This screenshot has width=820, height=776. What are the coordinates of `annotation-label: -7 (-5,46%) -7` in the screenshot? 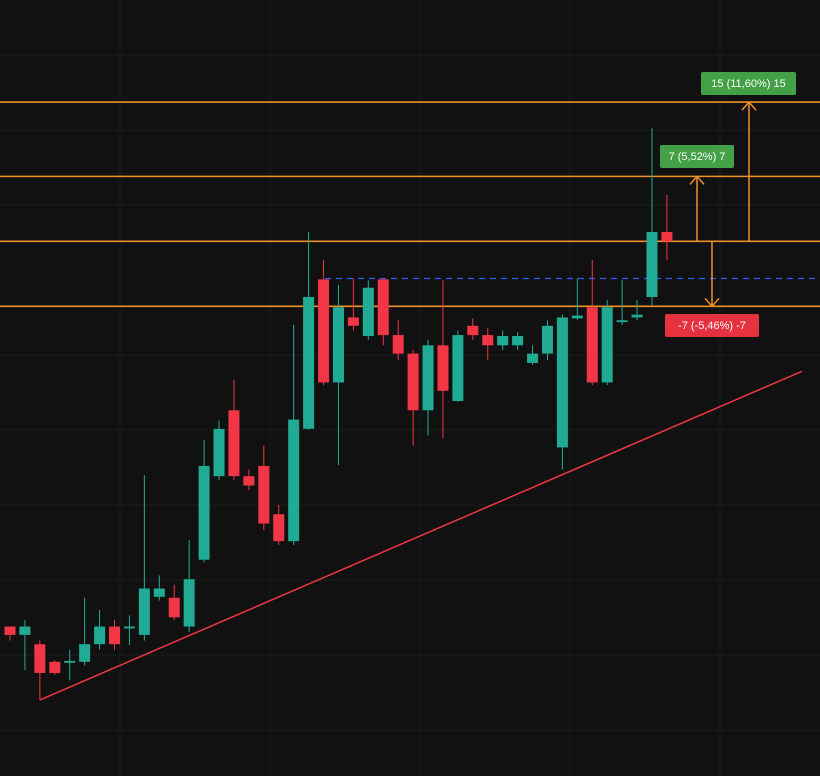 It's located at (712, 326).